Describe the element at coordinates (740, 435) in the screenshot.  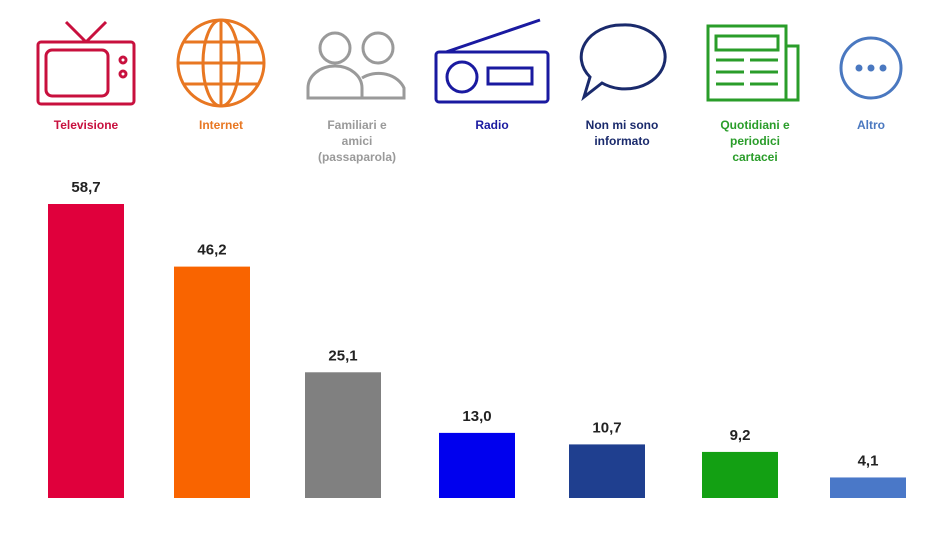
I see `value-label: 9,2` at that location.